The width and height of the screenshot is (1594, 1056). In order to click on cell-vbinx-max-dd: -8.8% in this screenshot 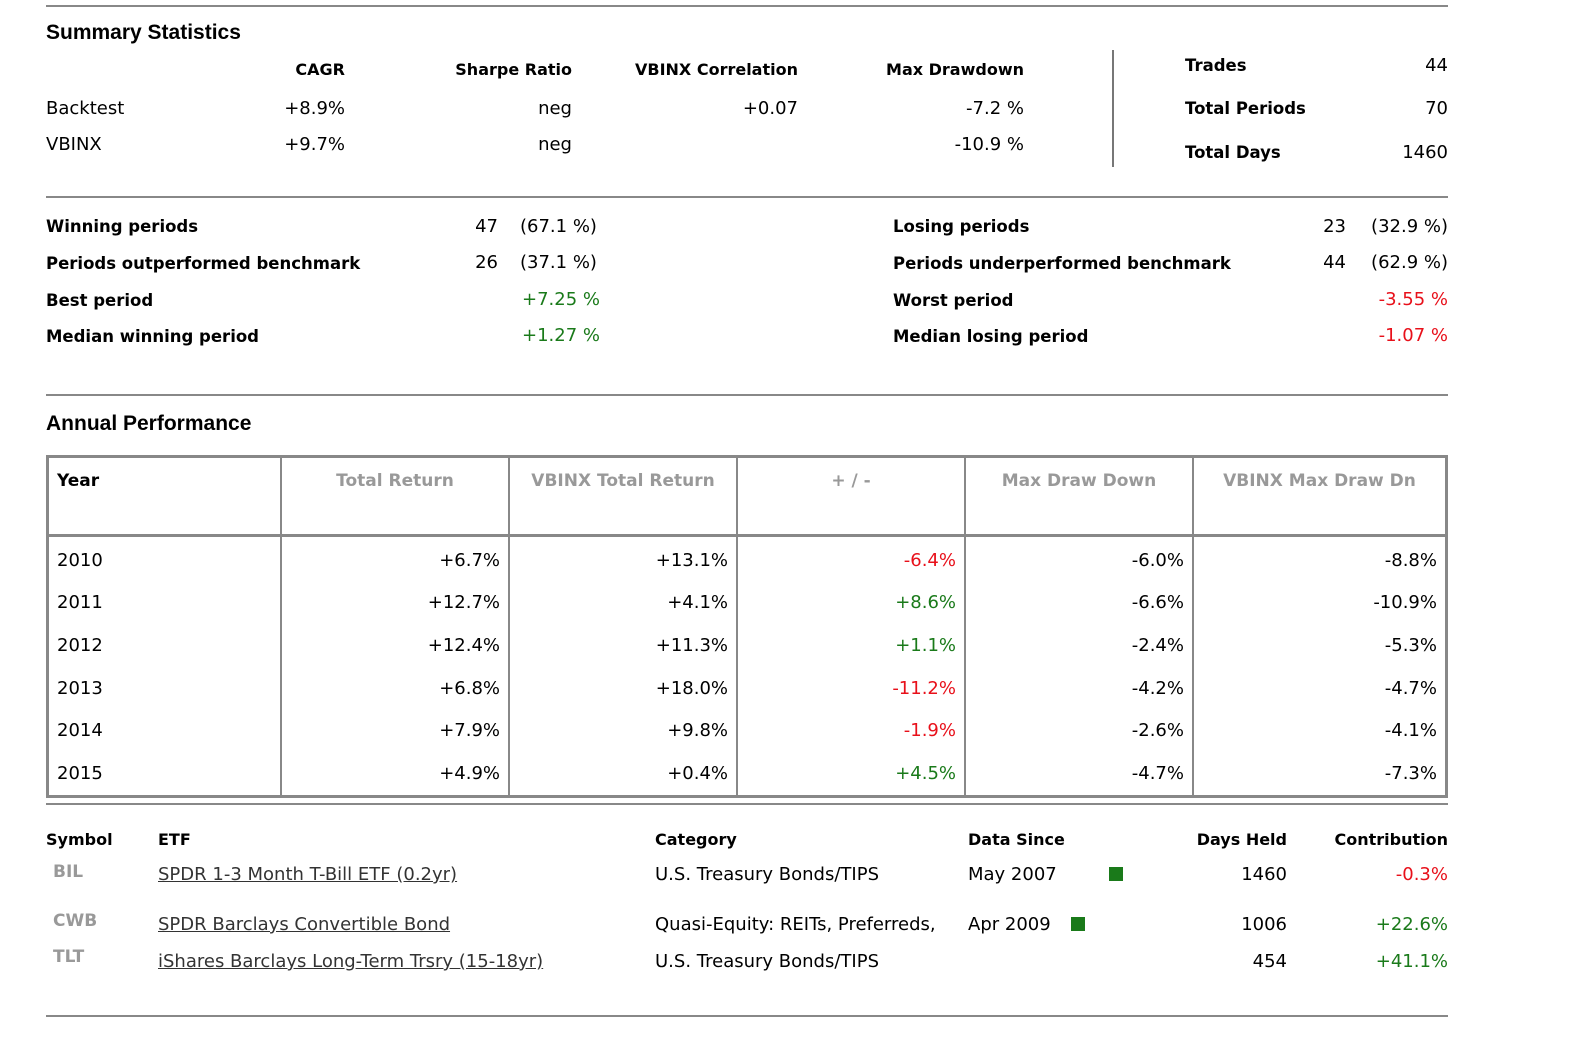, I will do `click(1320, 558)`.